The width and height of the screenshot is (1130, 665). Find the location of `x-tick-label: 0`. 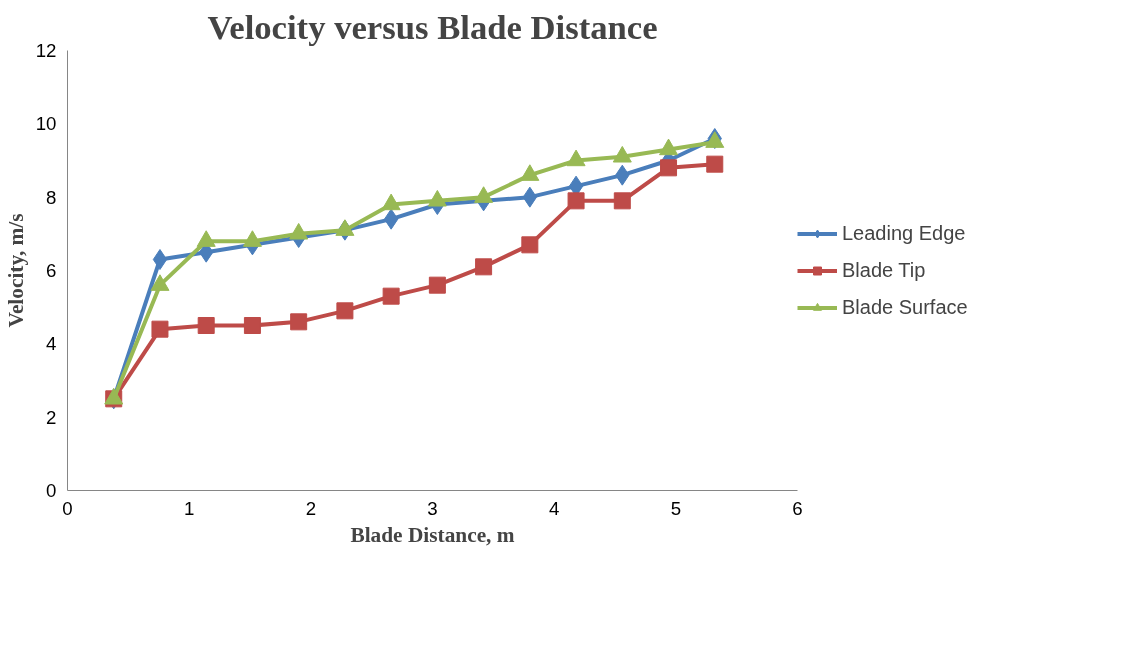

x-tick-label: 0 is located at coordinates (67, 508).